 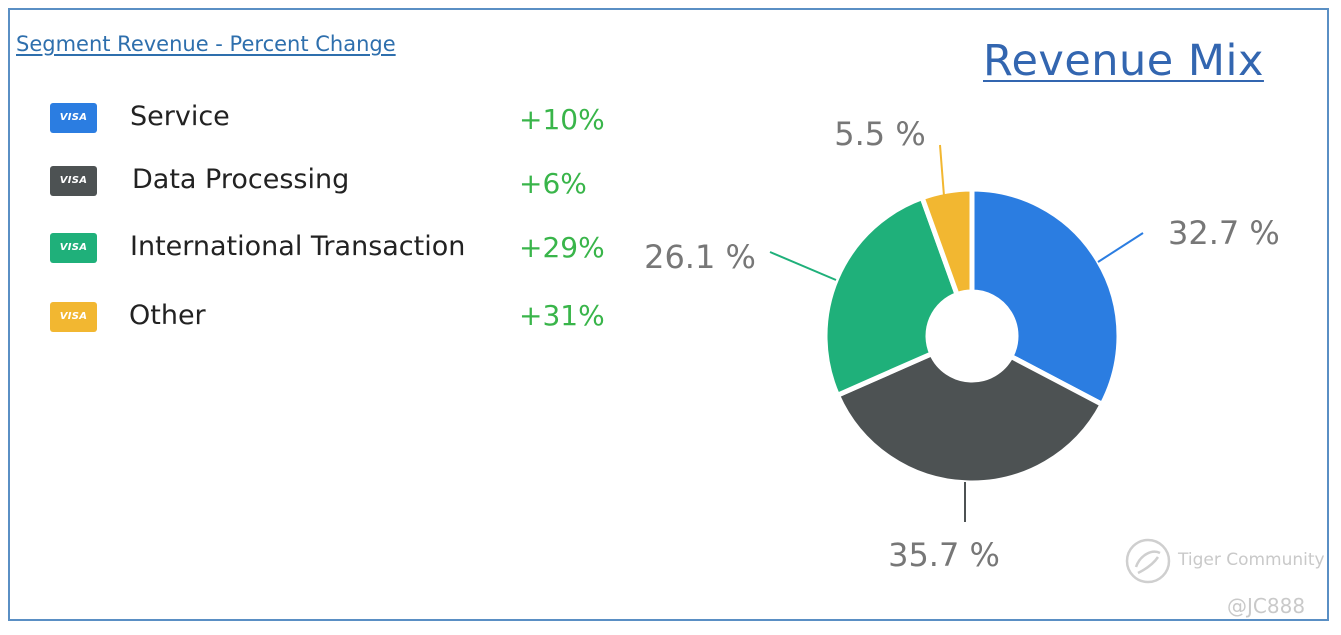 I want to click on segment-revenue-title: Segment Revenue - Percent Change, so click(x=206, y=44).